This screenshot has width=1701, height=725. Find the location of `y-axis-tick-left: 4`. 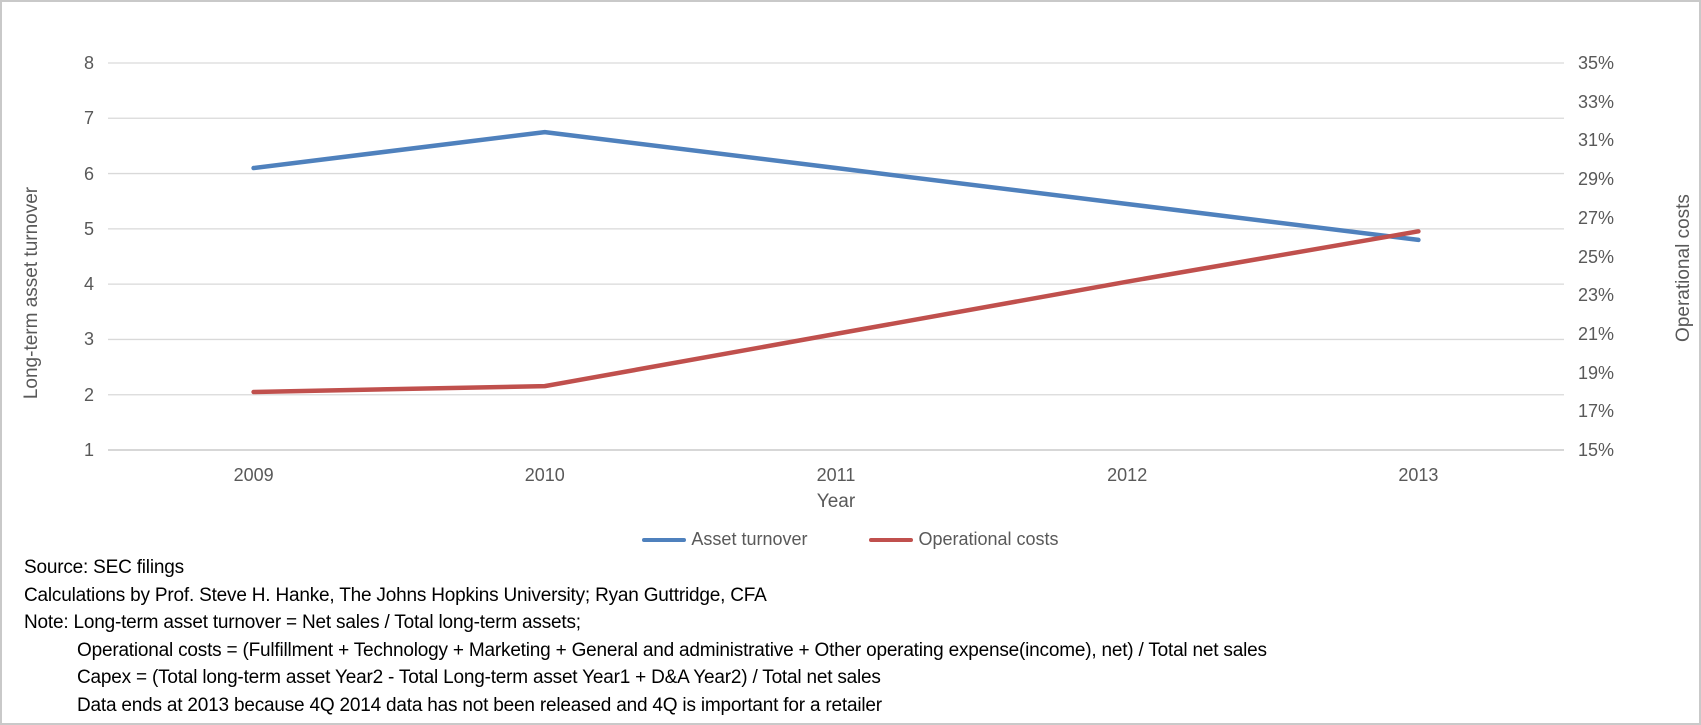

y-axis-tick-left: 4 is located at coordinates (88, 284).